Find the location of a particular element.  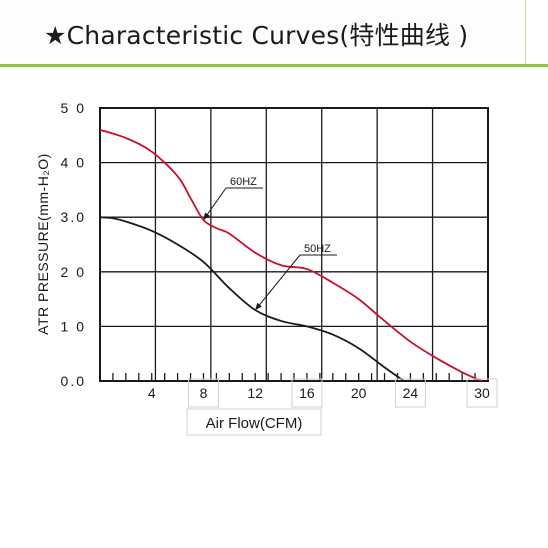

y-tick-label: 4 0 is located at coordinates (73, 163).